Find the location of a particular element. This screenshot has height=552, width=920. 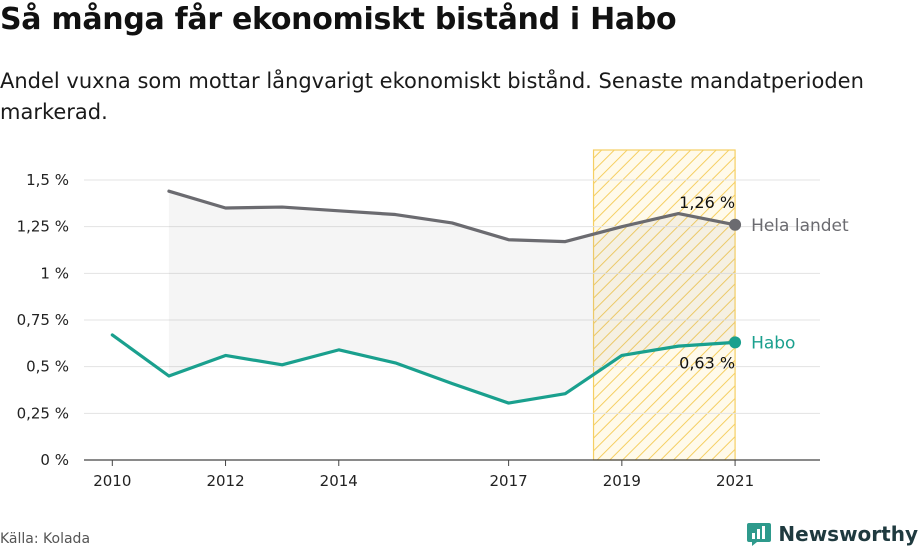

y-tick-label: 1 % is located at coordinates (54, 273).